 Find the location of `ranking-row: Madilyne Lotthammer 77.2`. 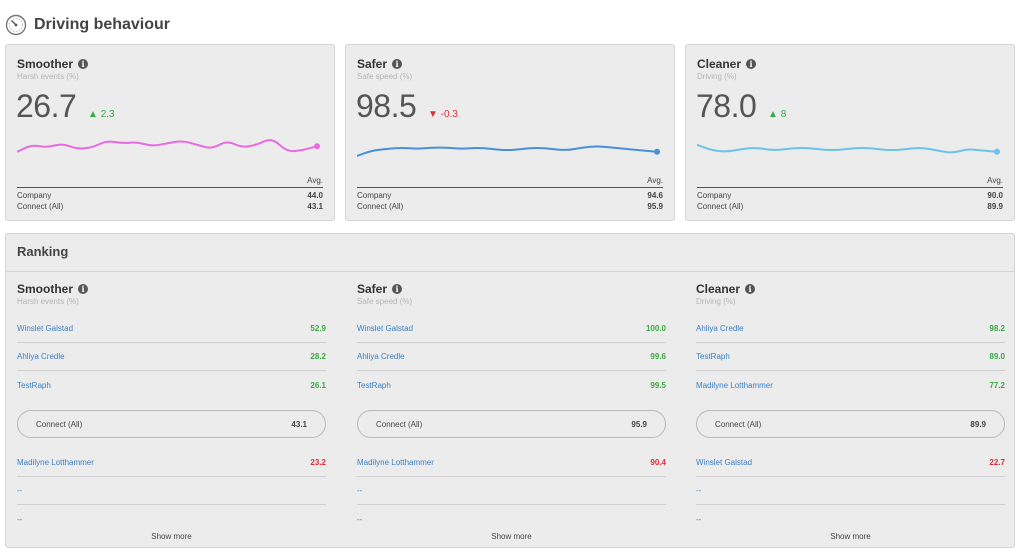

ranking-row: Madilyne Lotthammer 77.2 is located at coordinates (850, 385).